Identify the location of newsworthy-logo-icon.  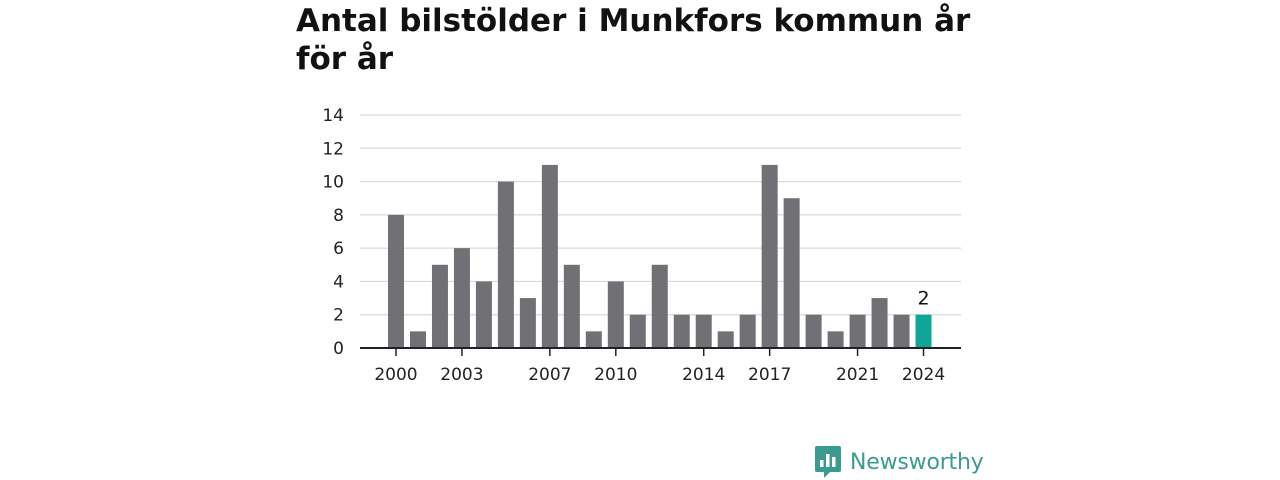
(828, 462).